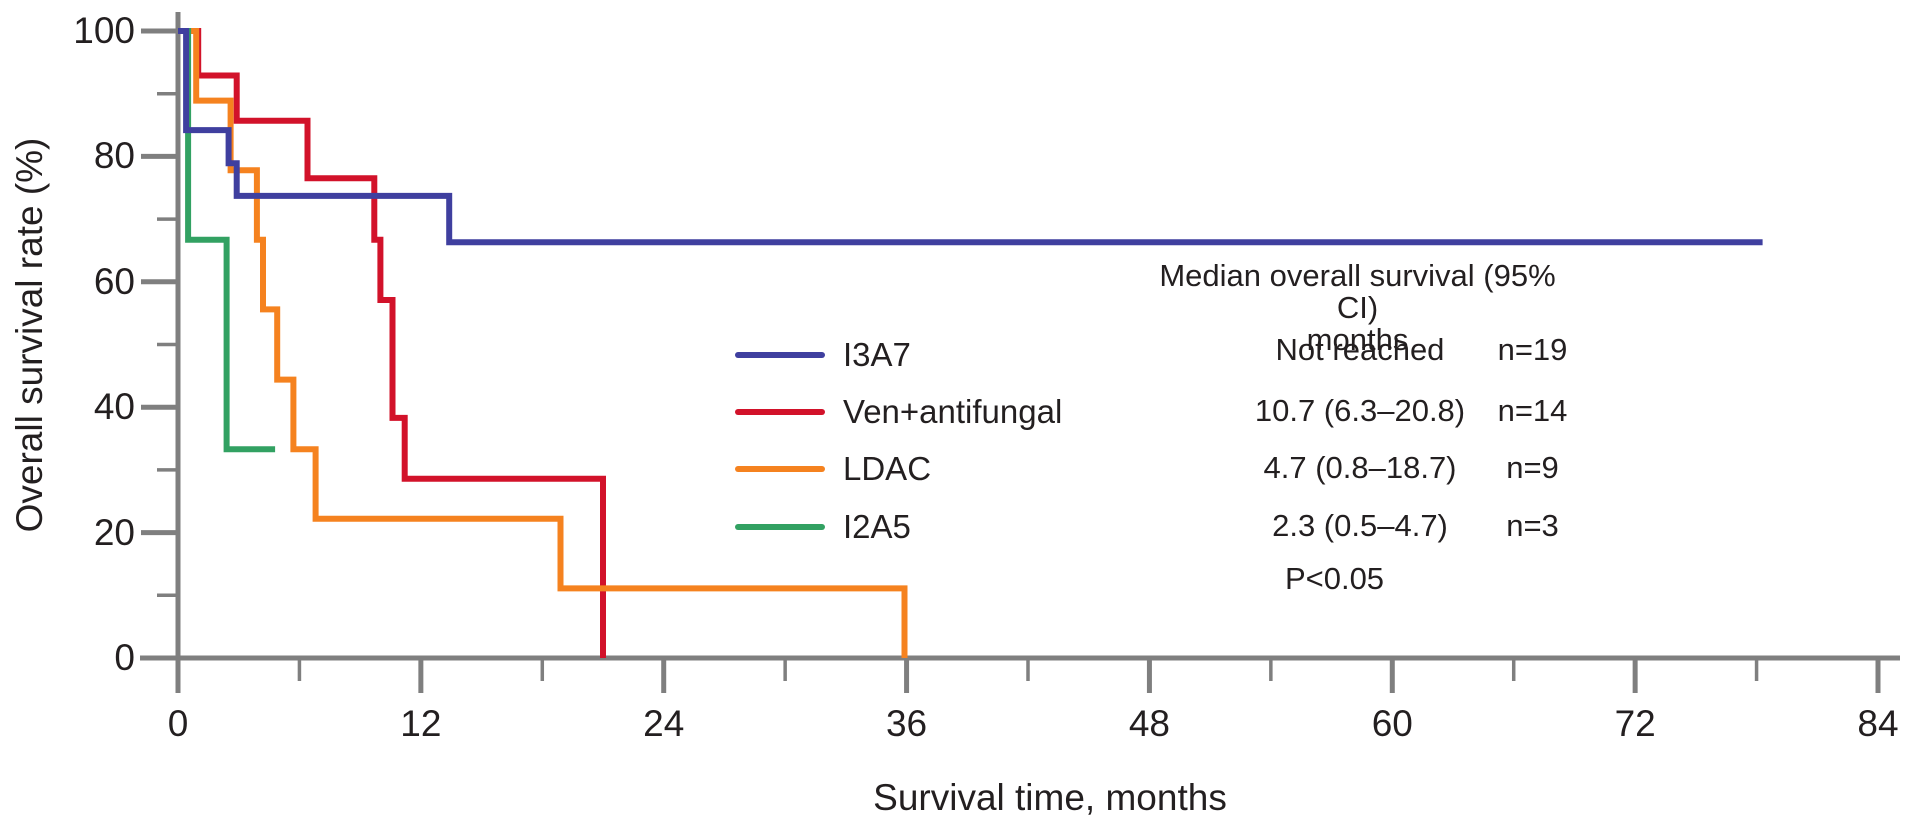 The image size is (1913, 822). Describe the element at coordinates (114, 281) in the screenshot. I see `y-tick-label: 60` at that location.